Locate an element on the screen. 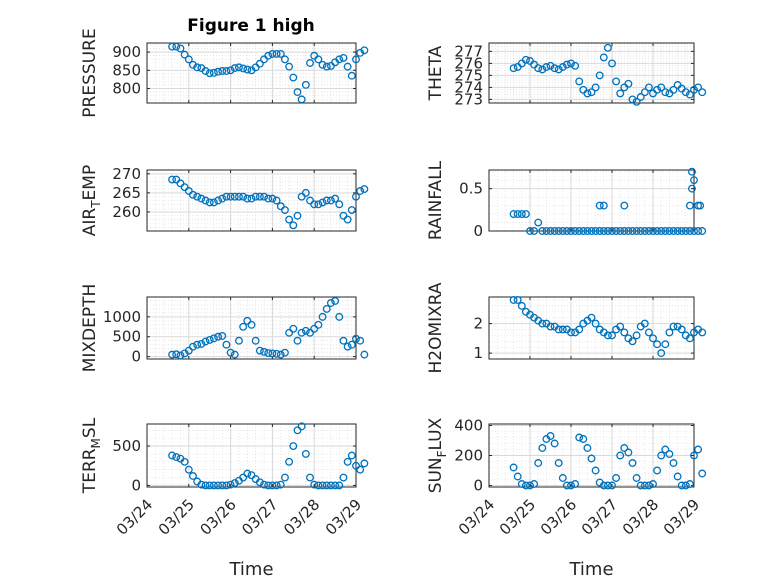 This screenshot has width=778, height=583. subplot-h2omixra: 1 2 H2OMIXRA is located at coordinates (566, 328).